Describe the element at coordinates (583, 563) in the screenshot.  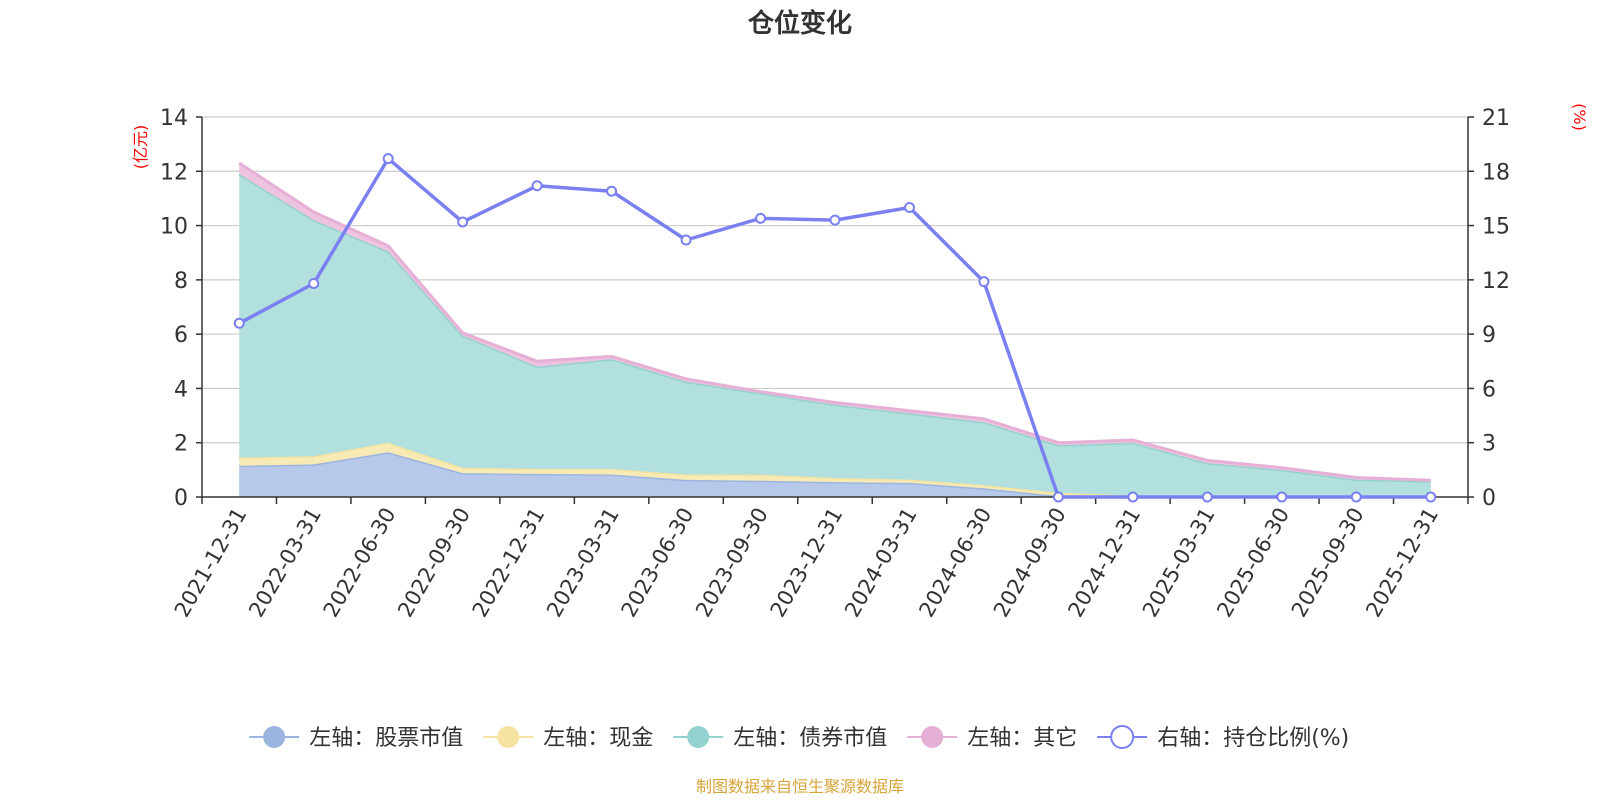
I see `x-tick-label: 2023-03-31` at that location.